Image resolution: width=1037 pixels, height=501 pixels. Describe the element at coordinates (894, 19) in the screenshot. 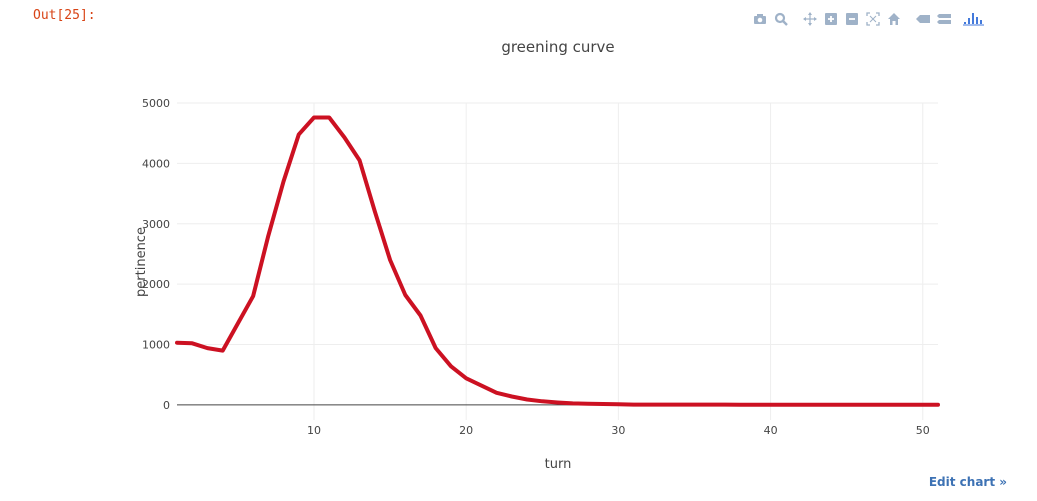

I see `home-icon` at that location.